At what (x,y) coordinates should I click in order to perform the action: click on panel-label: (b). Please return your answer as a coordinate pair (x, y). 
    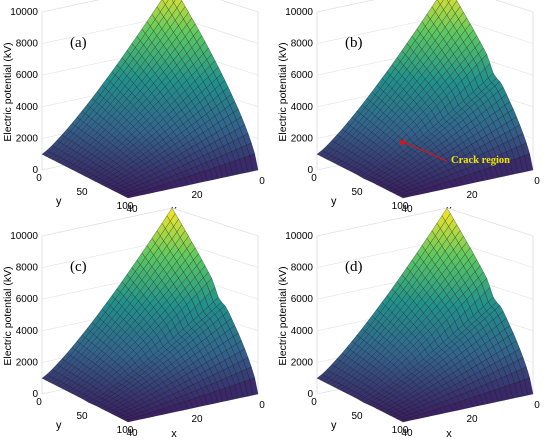
    Looking at the image, I should click on (354, 43).